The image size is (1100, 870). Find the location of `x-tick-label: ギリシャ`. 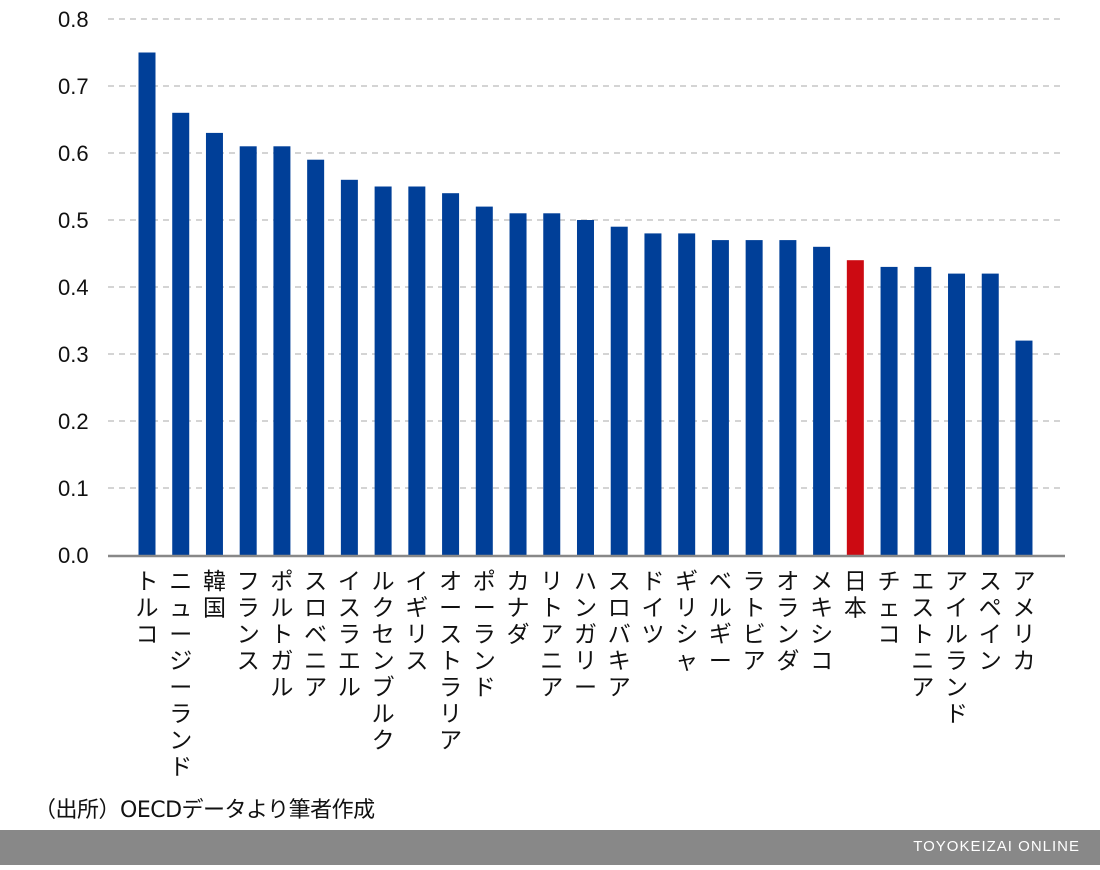

x-tick-label: ギリシャ is located at coordinates (686, 622).